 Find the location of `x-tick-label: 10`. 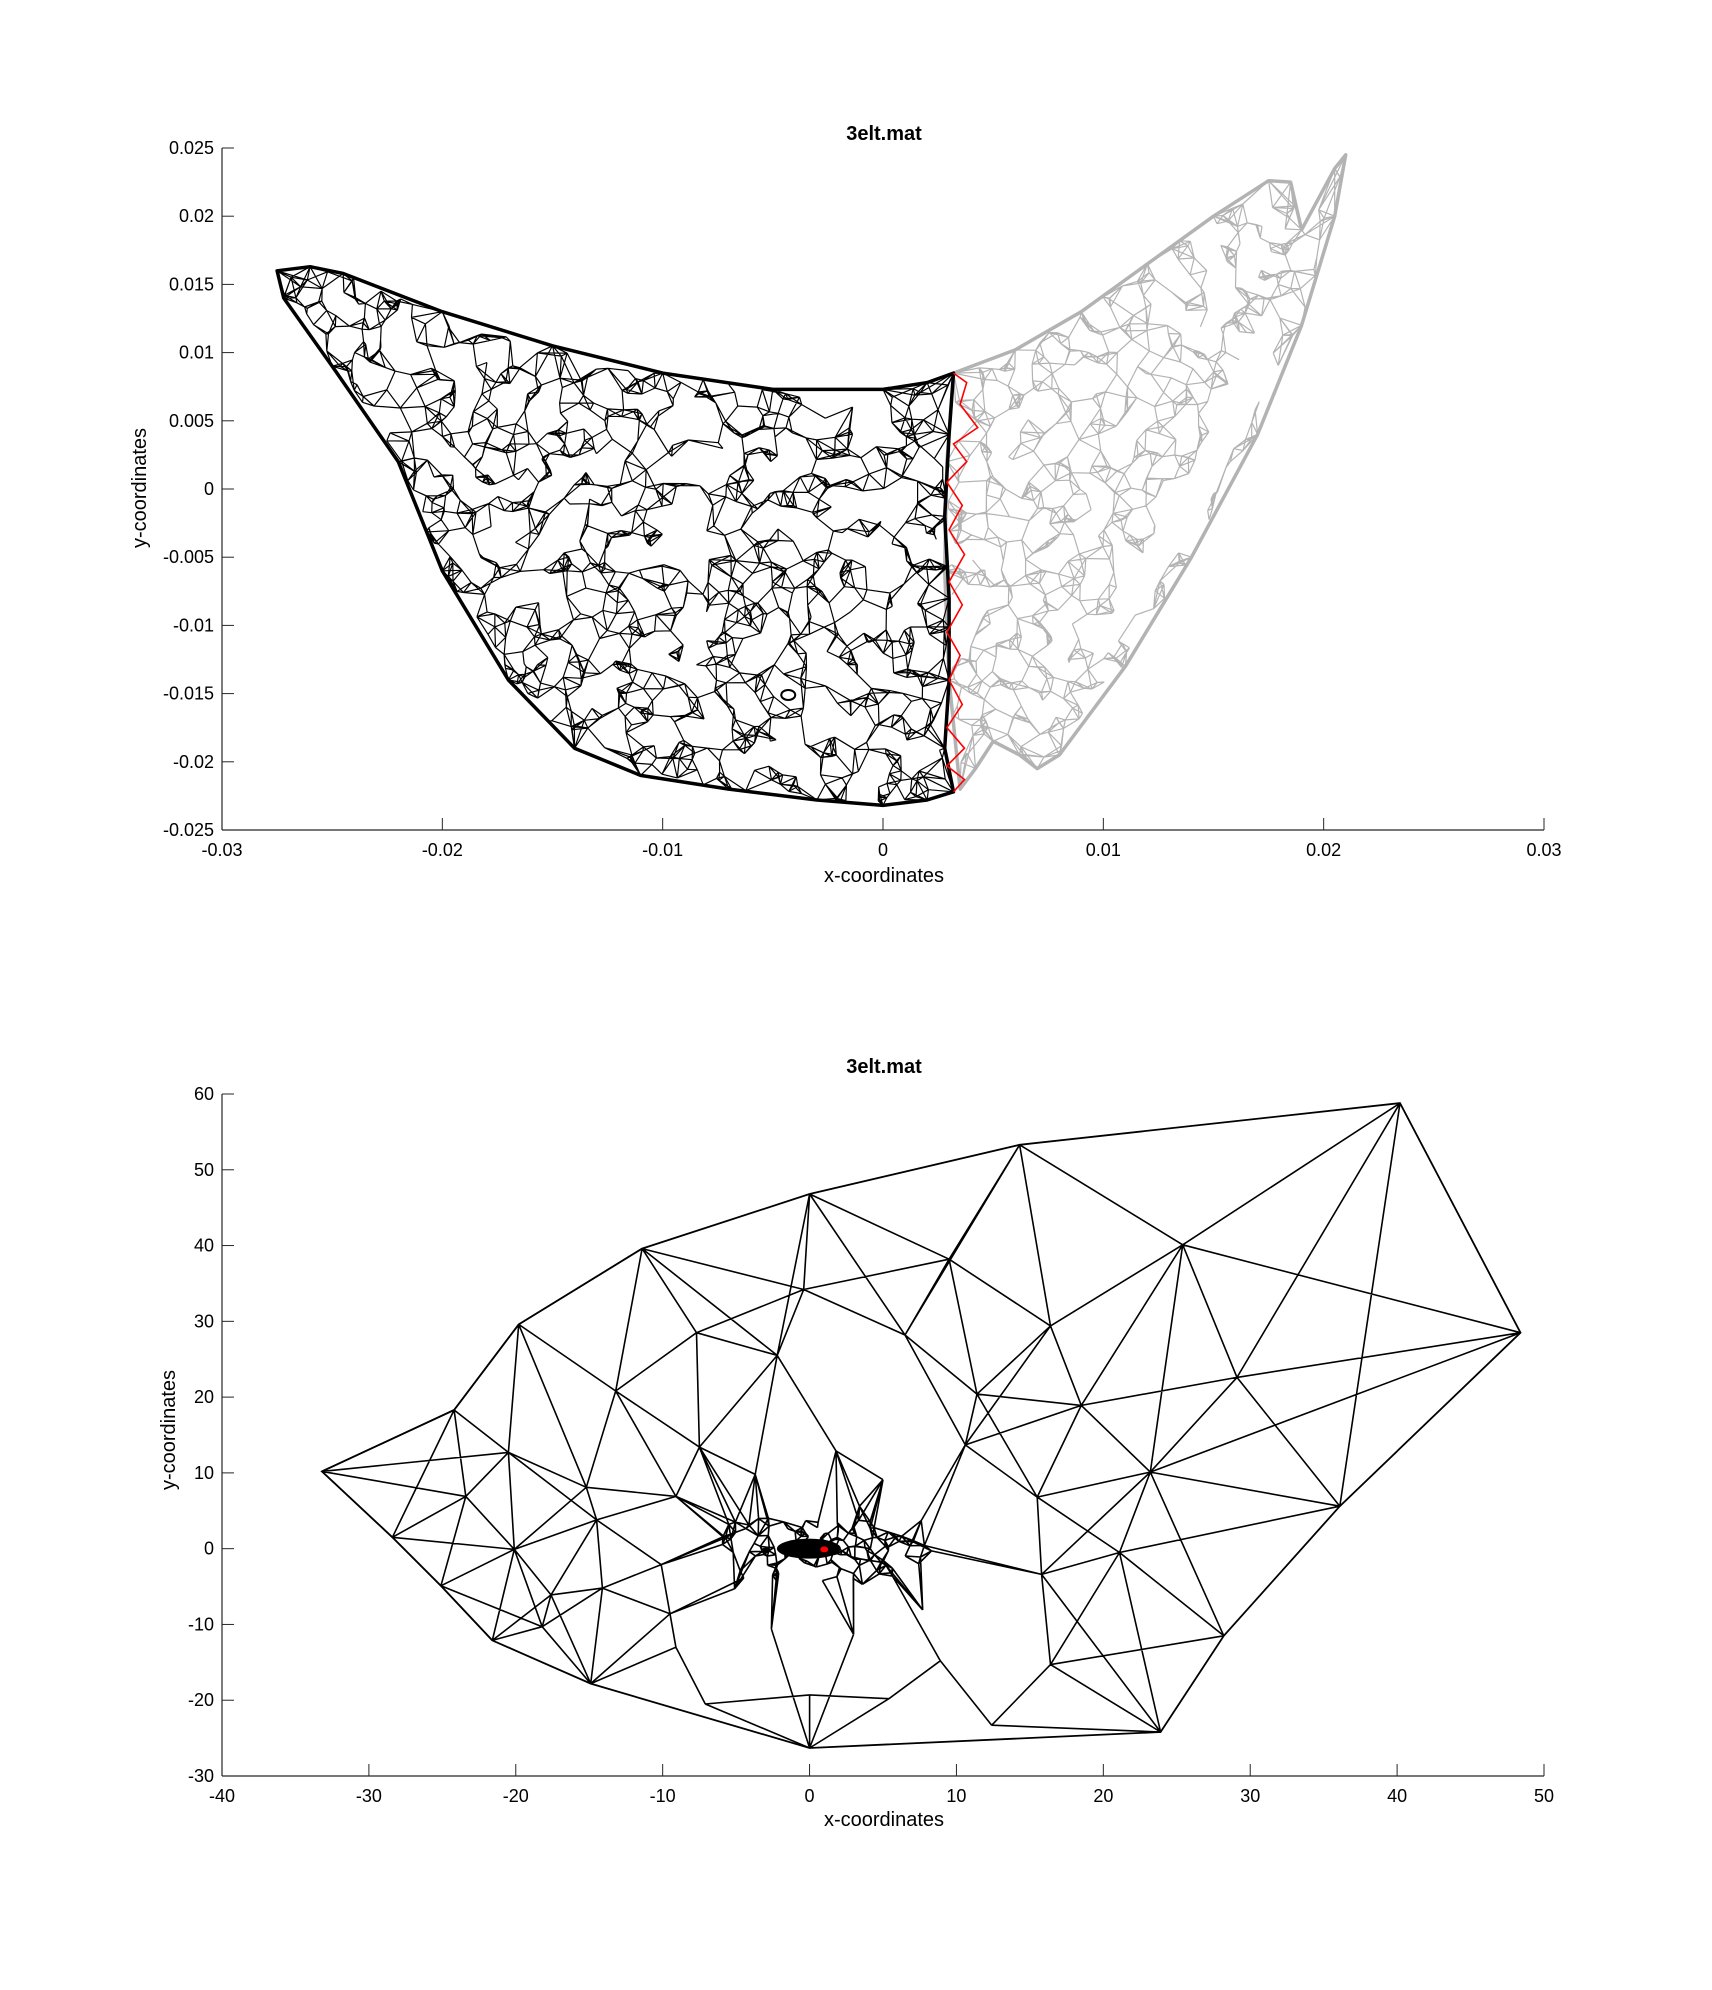

x-tick-label: 10 is located at coordinates (956, 1796).